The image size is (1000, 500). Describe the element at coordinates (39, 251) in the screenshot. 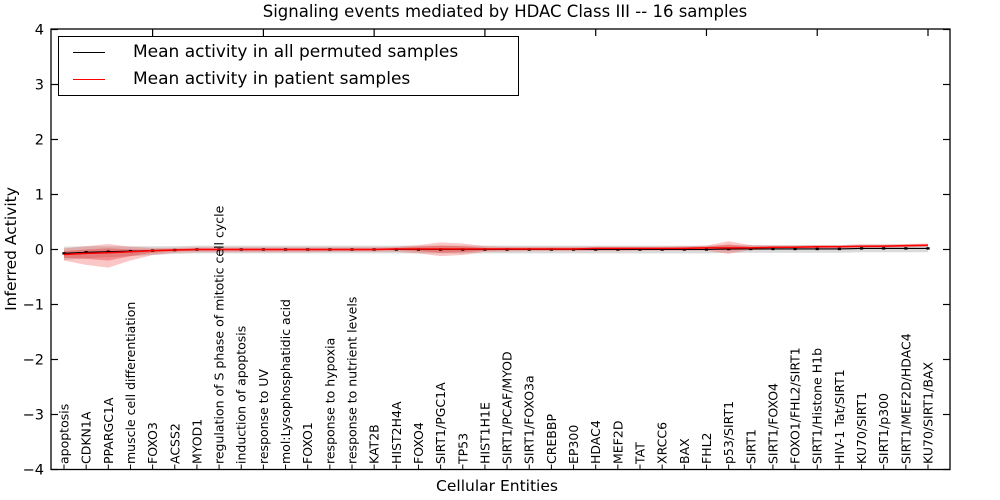

I see `y-tick-label: 0` at that location.